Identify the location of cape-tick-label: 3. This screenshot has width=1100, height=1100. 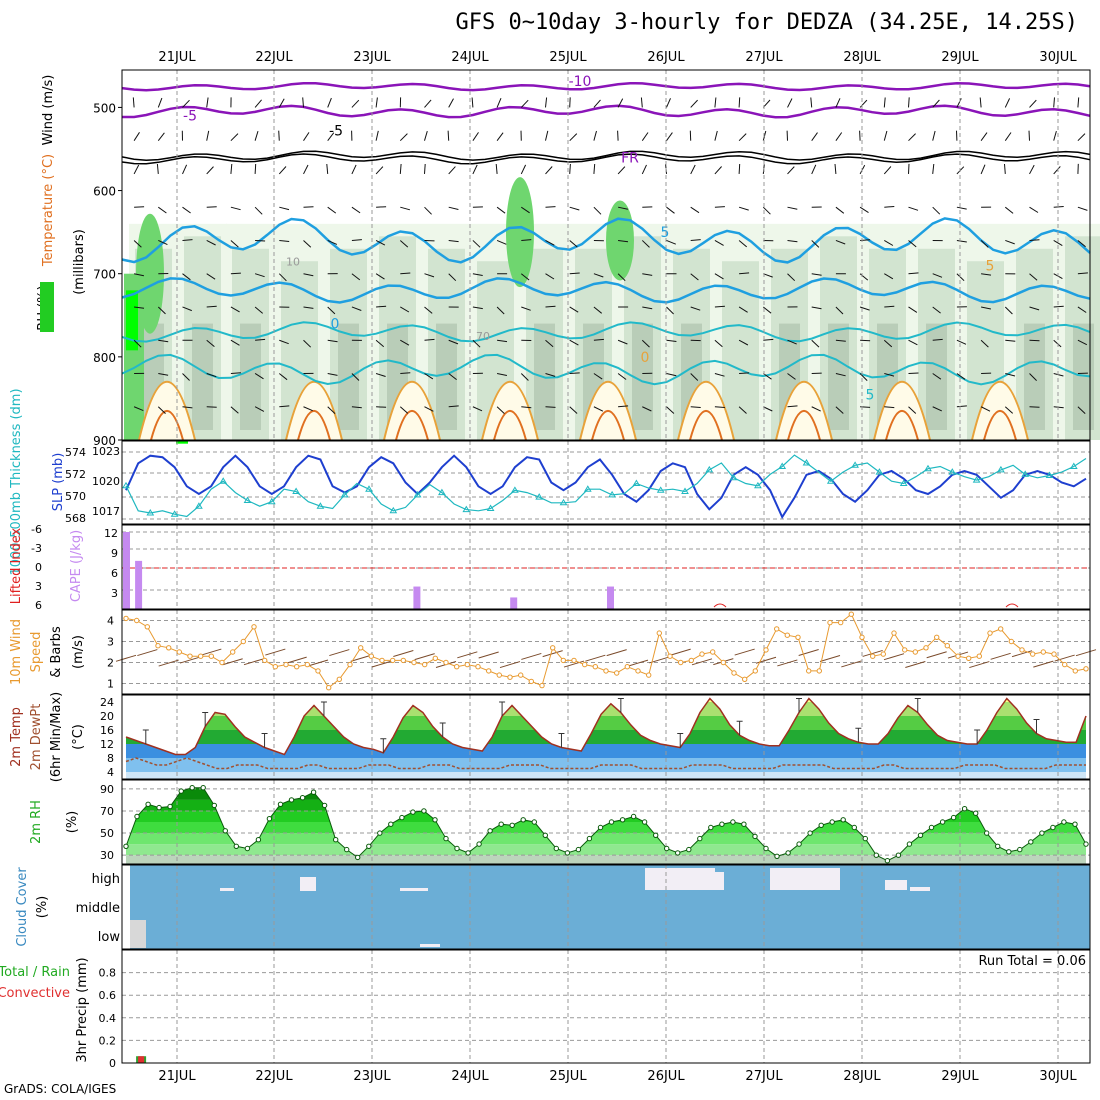
(114, 593).